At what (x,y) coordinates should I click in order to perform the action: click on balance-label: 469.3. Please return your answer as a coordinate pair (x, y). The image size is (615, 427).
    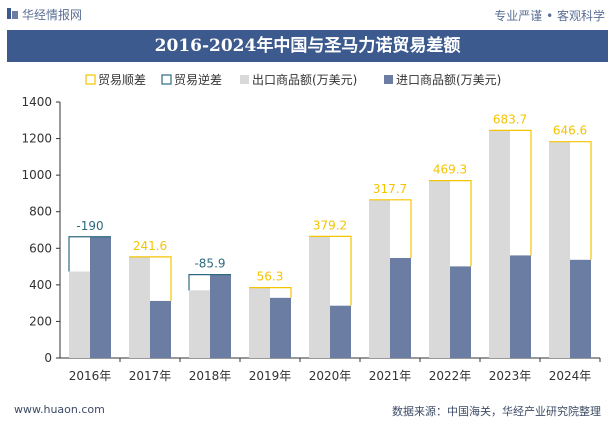
    Looking at the image, I should click on (450, 170).